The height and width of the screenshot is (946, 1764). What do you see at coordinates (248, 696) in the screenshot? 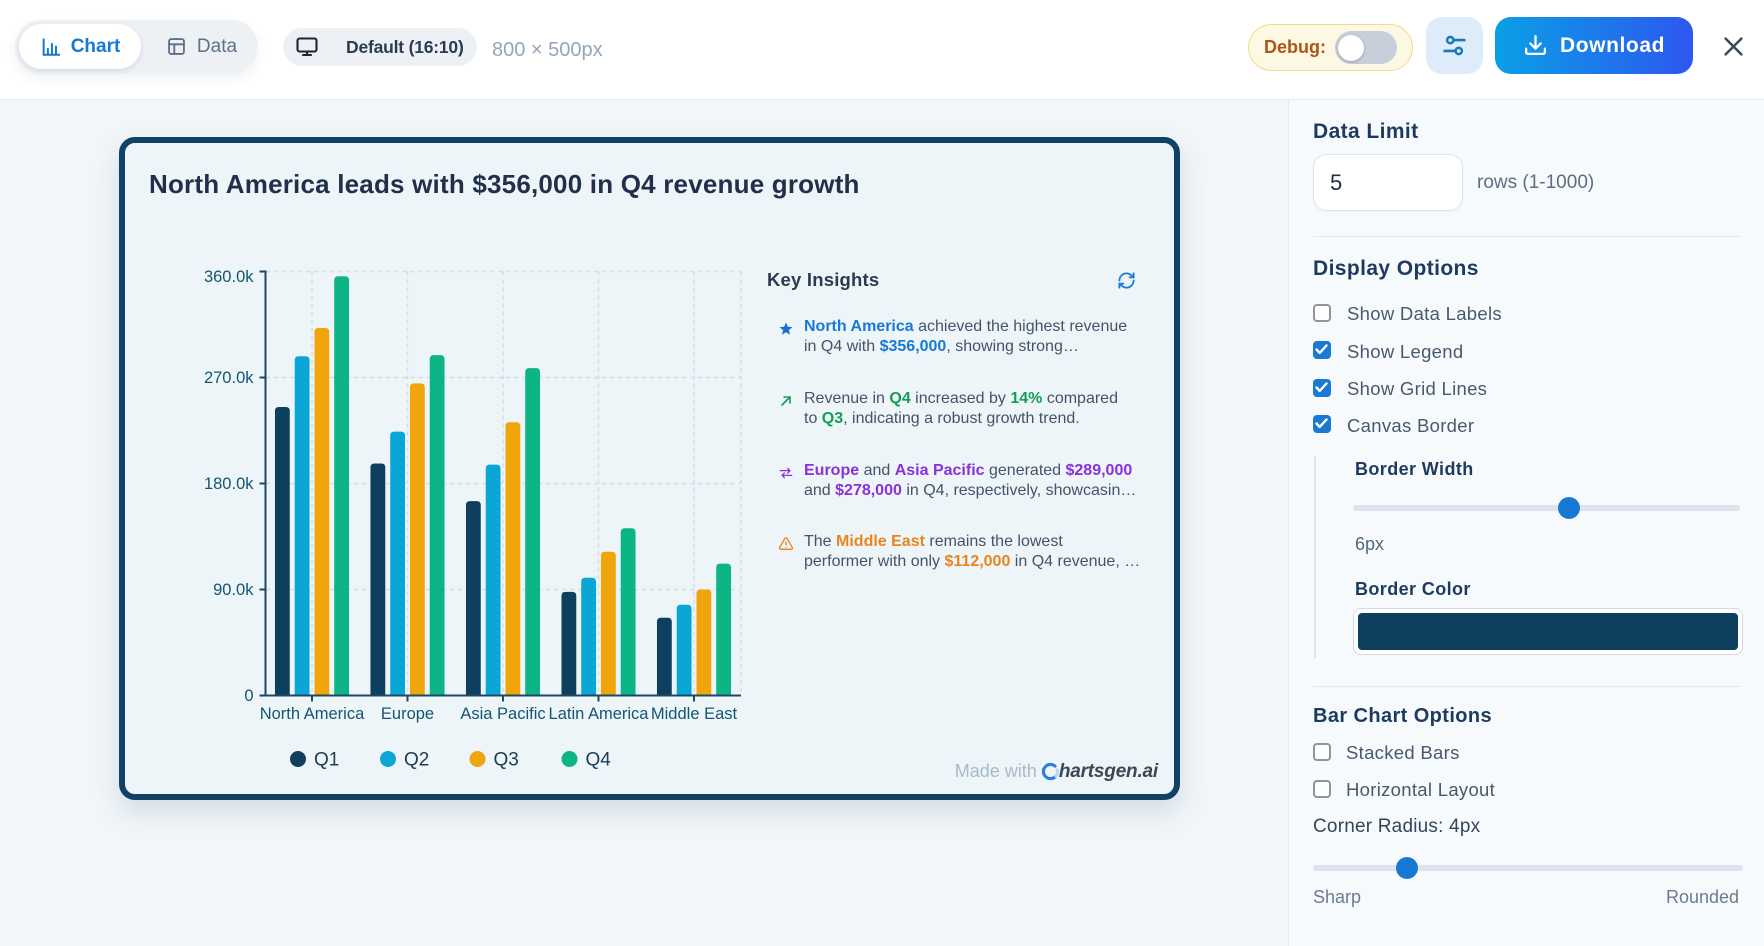
I see `svg-text: 0` at bounding box center [248, 696].